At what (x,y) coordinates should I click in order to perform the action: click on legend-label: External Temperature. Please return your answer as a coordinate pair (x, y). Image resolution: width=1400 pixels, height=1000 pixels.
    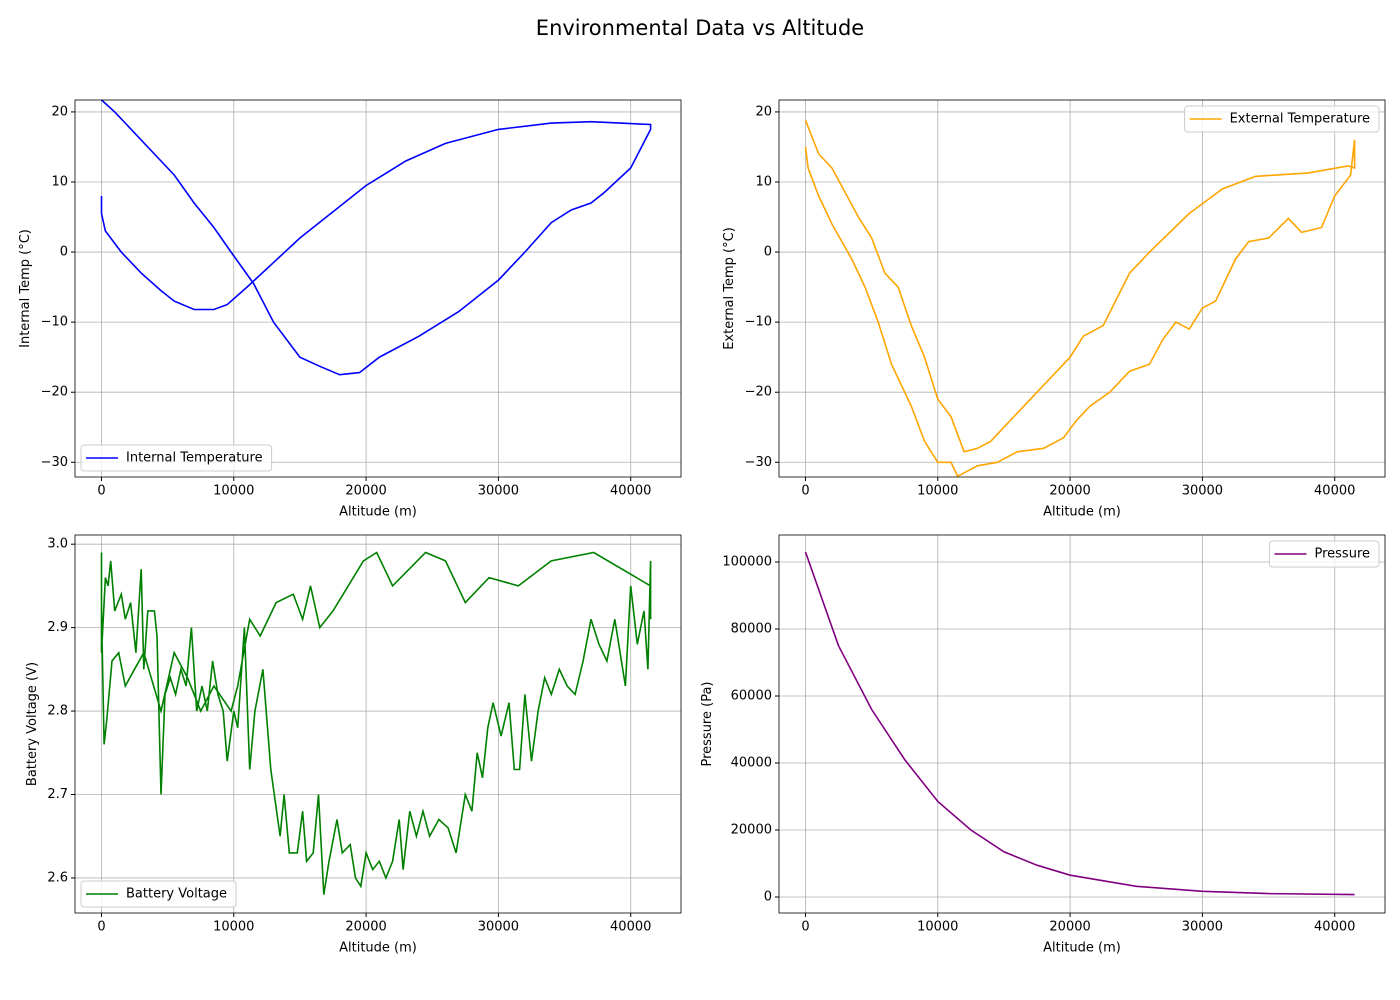
    Looking at the image, I should click on (1300, 119).